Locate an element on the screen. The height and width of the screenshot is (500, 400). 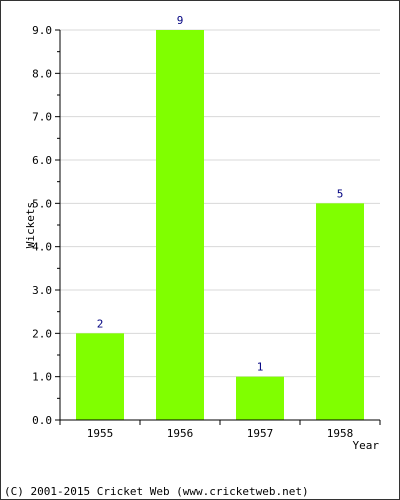
y-tick-label: 7.0 is located at coordinates (42, 117).